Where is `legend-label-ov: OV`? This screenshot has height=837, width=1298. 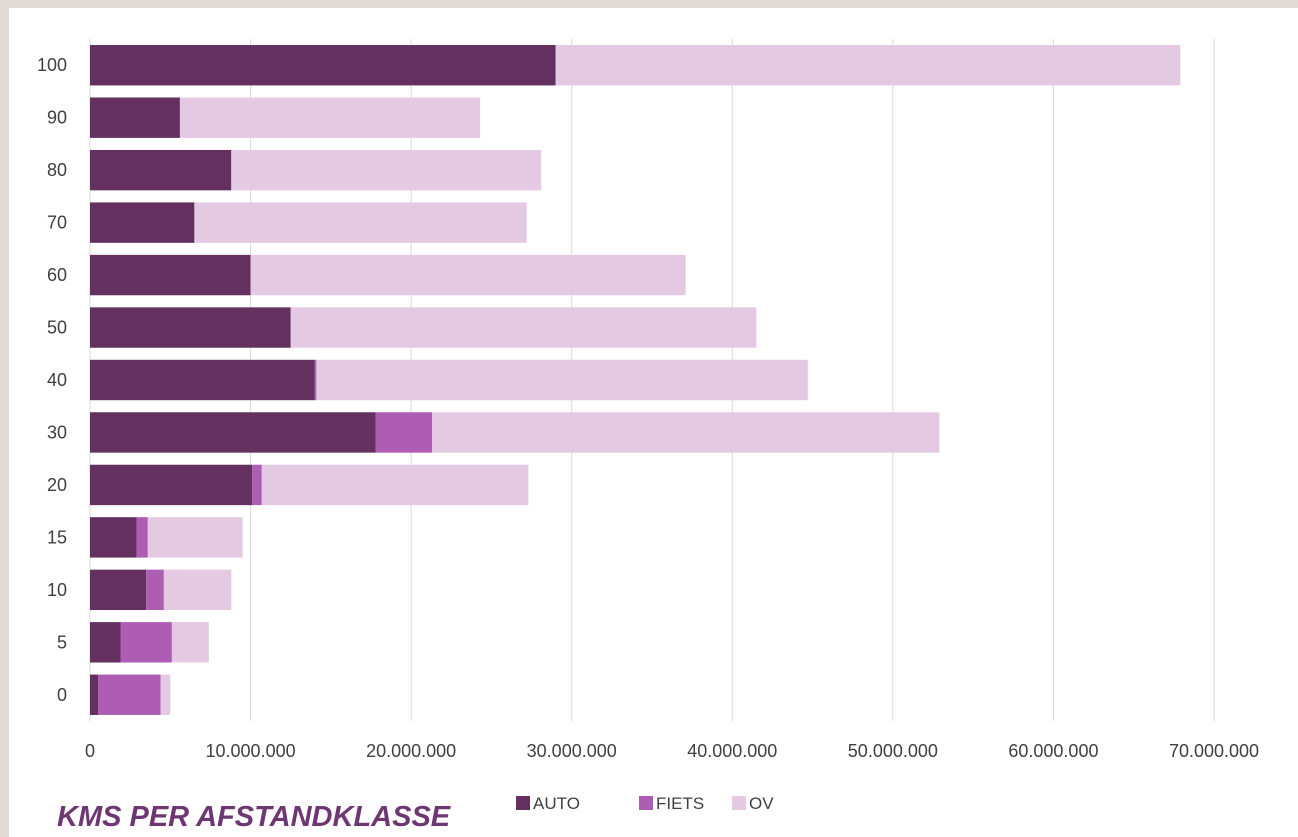
legend-label-ov: OV is located at coordinates (761, 803).